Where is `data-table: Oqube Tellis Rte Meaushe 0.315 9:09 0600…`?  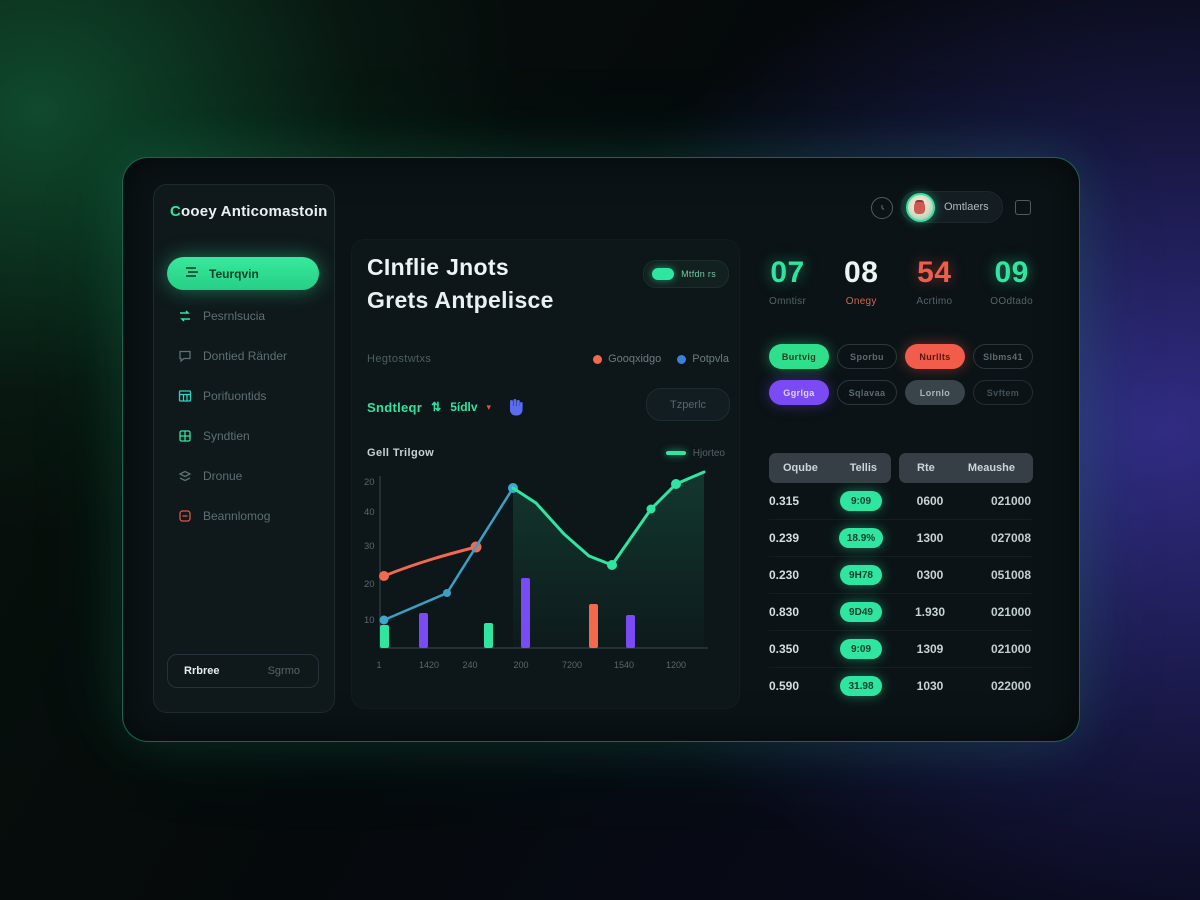
data-table: Oqube Tellis Rte Meaushe 0.315 9:09 0600… is located at coordinates (901, 578).